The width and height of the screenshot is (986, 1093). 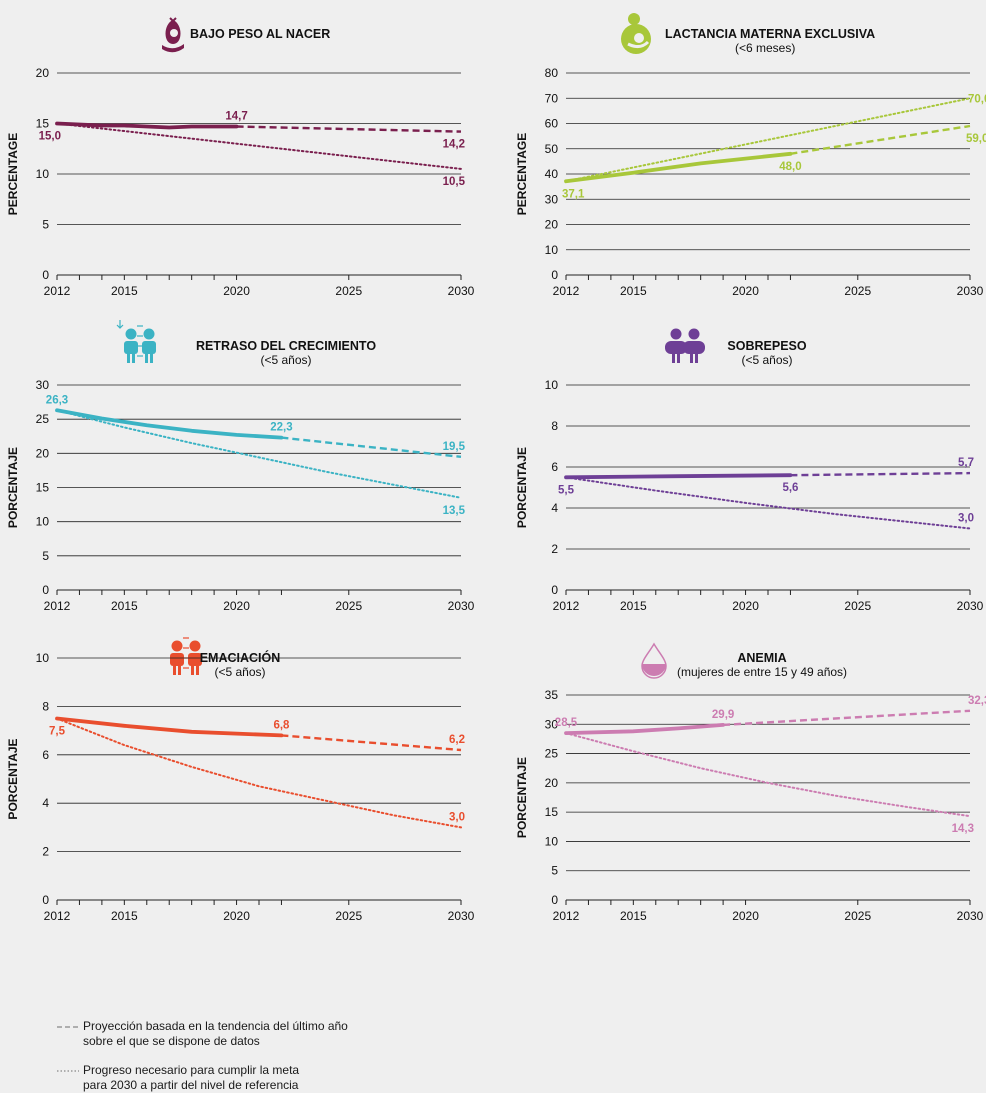 What do you see at coordinates (966, 463) in the screenshot?
I see `data-label: 5,7` at bounding box center [966, 463].